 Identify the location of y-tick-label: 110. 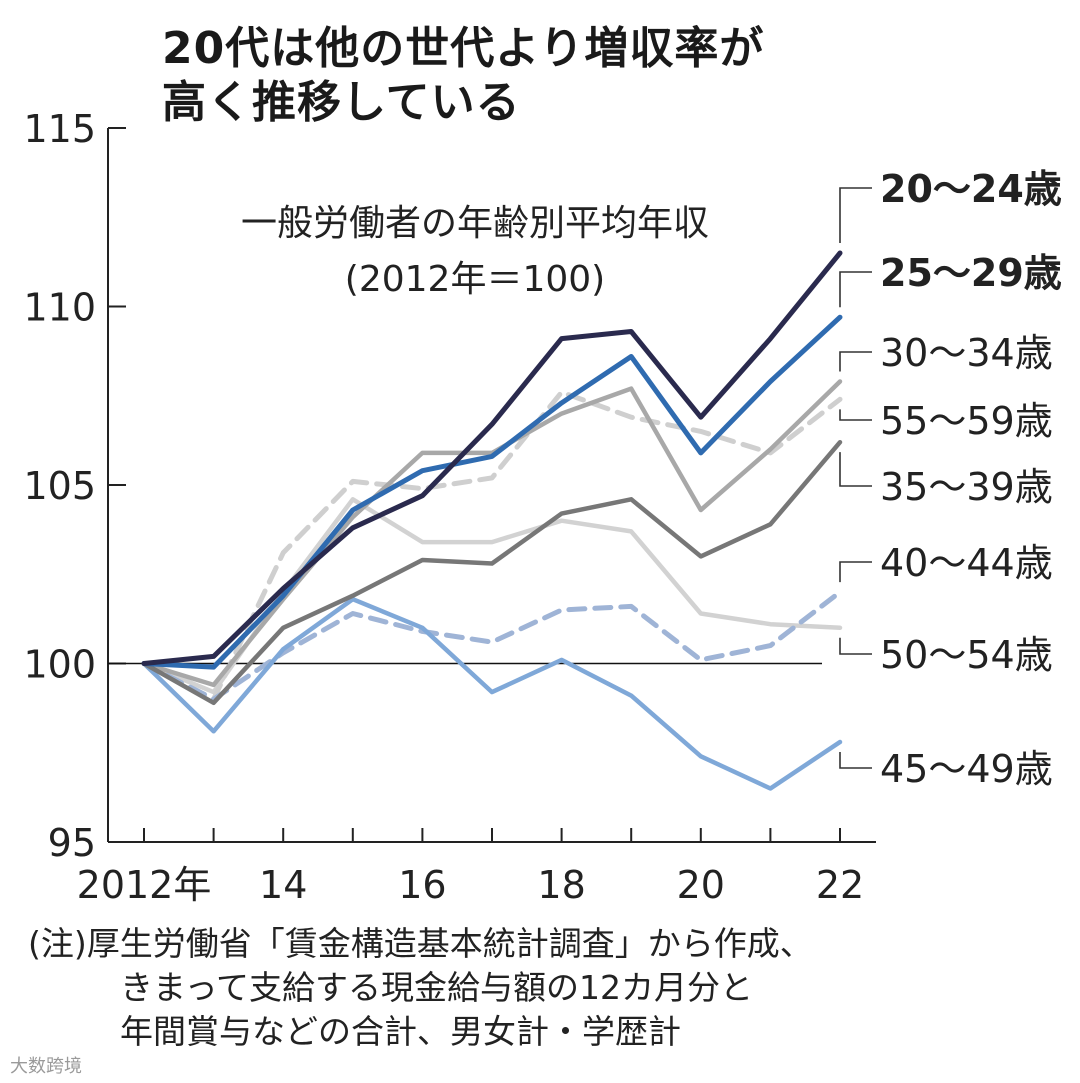
(59, 308).